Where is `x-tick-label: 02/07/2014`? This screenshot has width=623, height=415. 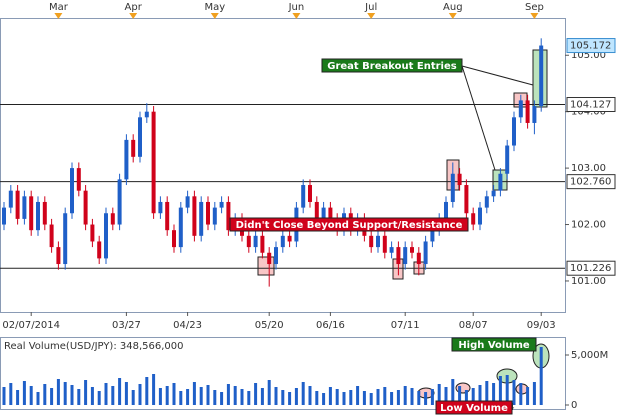 x-tick-label: 02/07/2014 is located at coordinates (31, 325).